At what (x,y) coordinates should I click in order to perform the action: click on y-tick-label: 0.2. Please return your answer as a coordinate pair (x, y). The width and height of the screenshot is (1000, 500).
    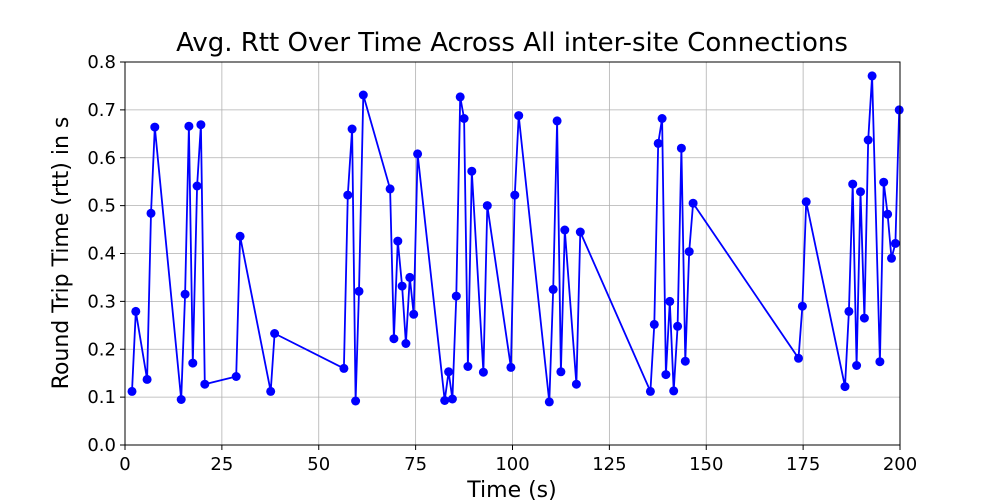
    Looking at the image, I should click on (101, 349).